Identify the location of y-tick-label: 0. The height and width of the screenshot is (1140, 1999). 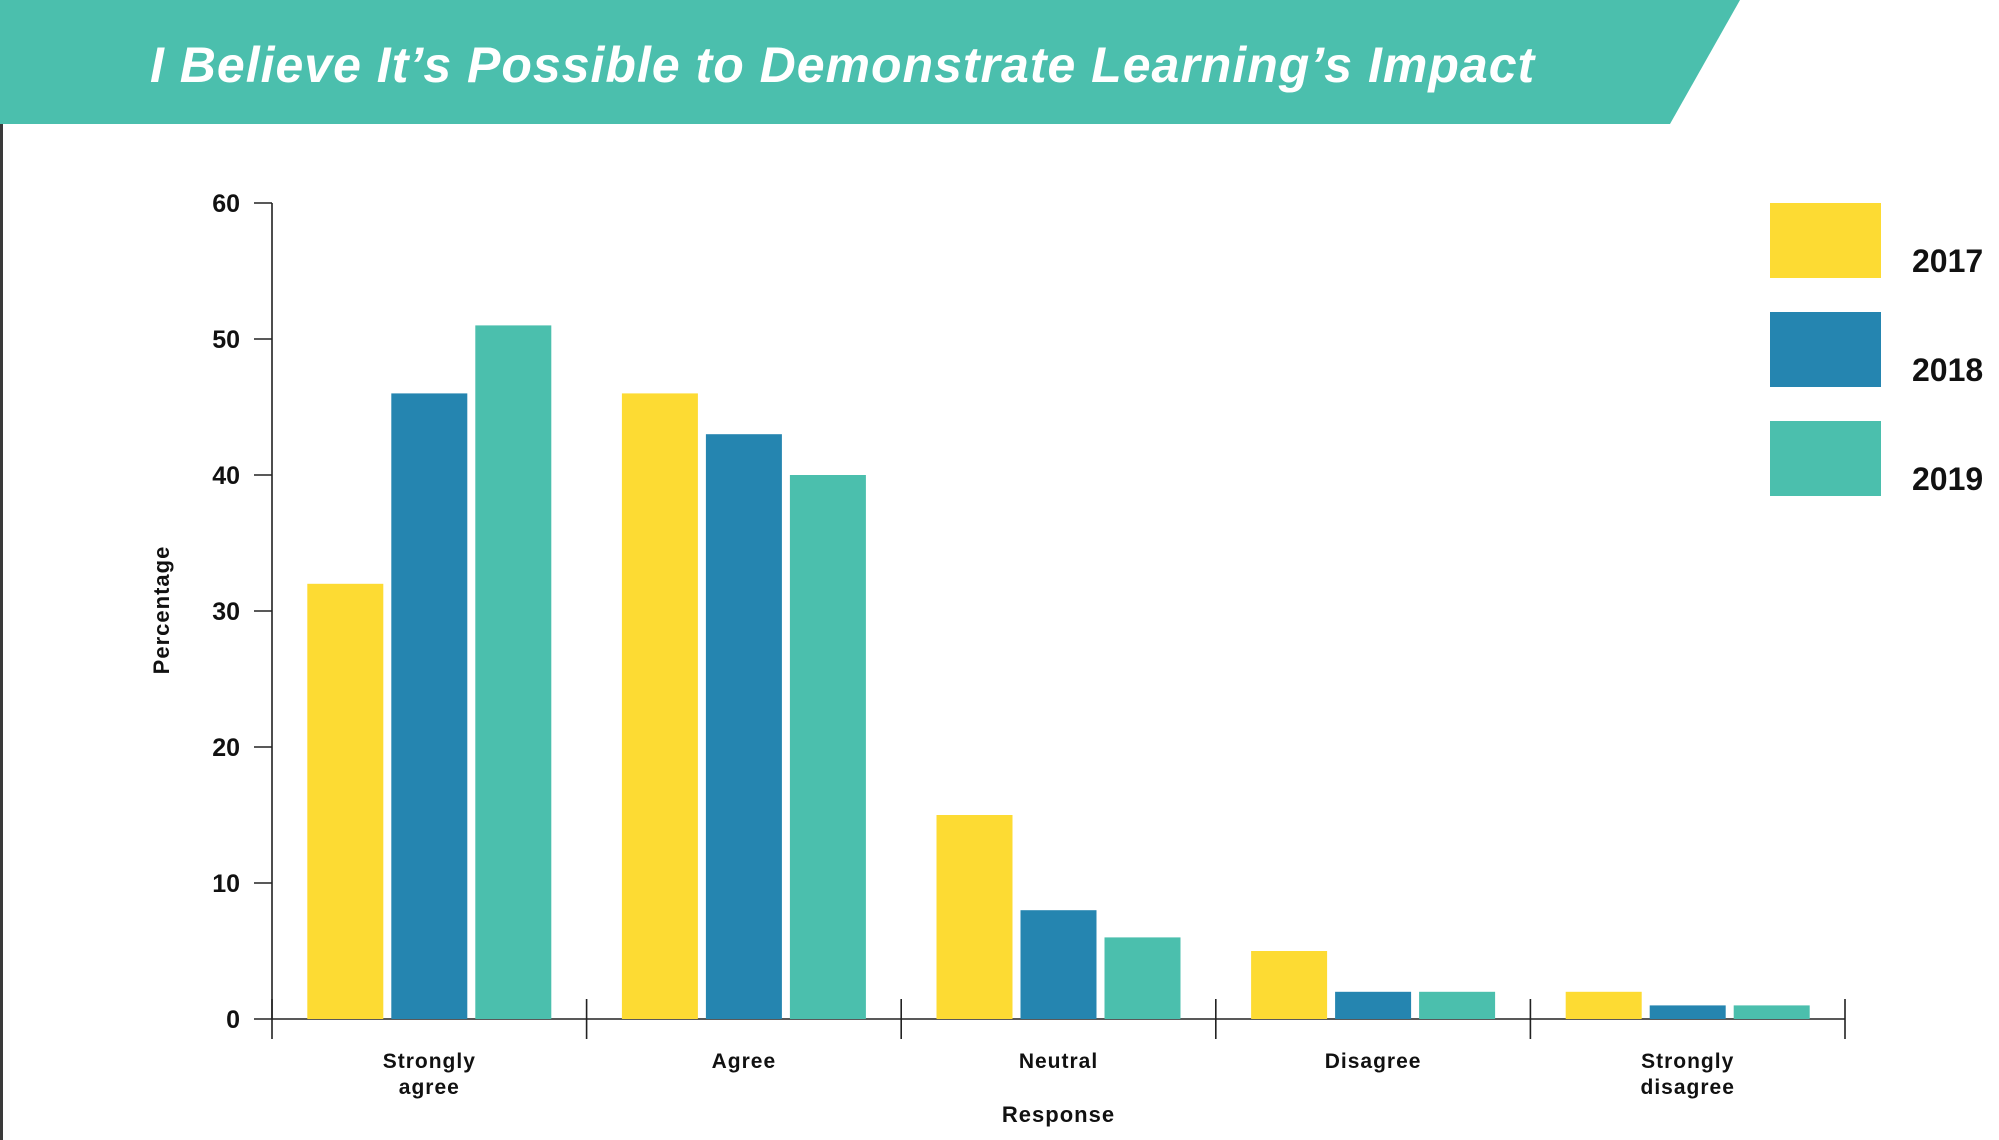
(233, 1020).